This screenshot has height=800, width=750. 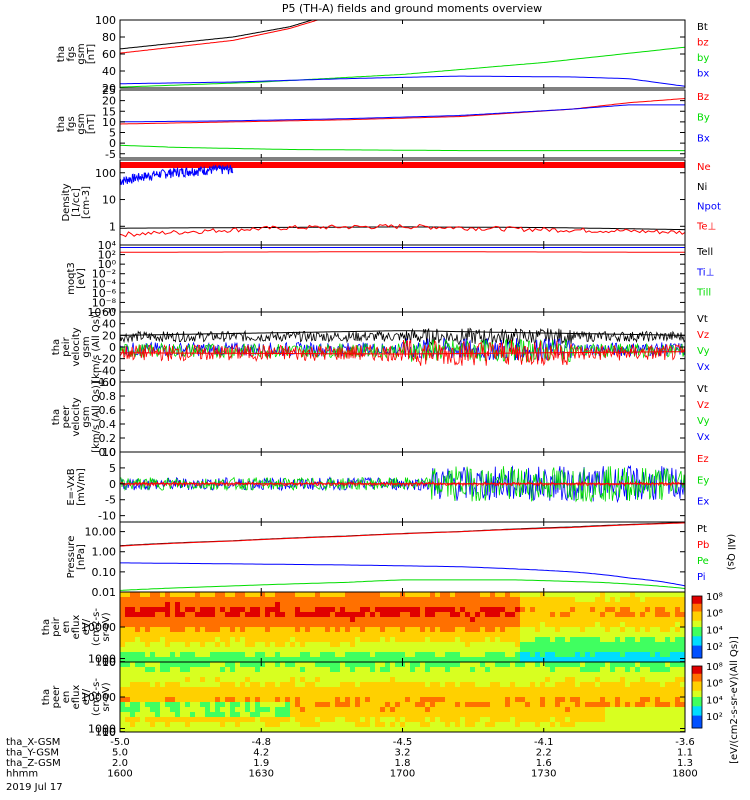 What do you see at coordinates (714, 647) in the screenshot?
I see `colorbar-tick-label: 10²` at bounding box center [714, 647].